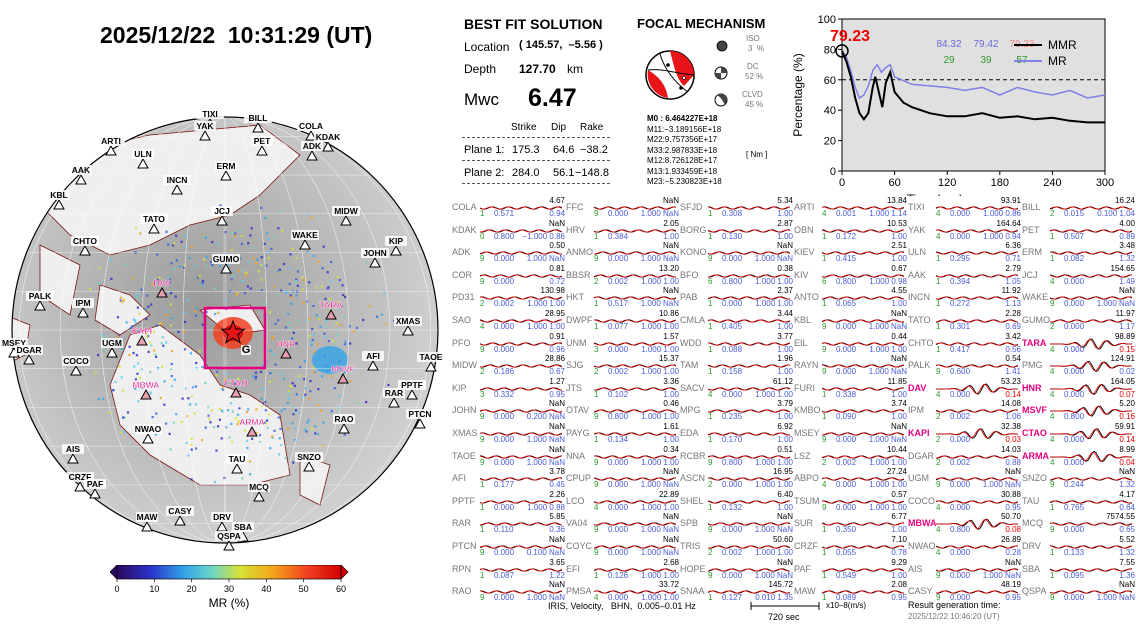  What do you see at coordinates (782, 539) in the screenshot?
I see `amplitude: 50.60` at bounding box center [782, 539].